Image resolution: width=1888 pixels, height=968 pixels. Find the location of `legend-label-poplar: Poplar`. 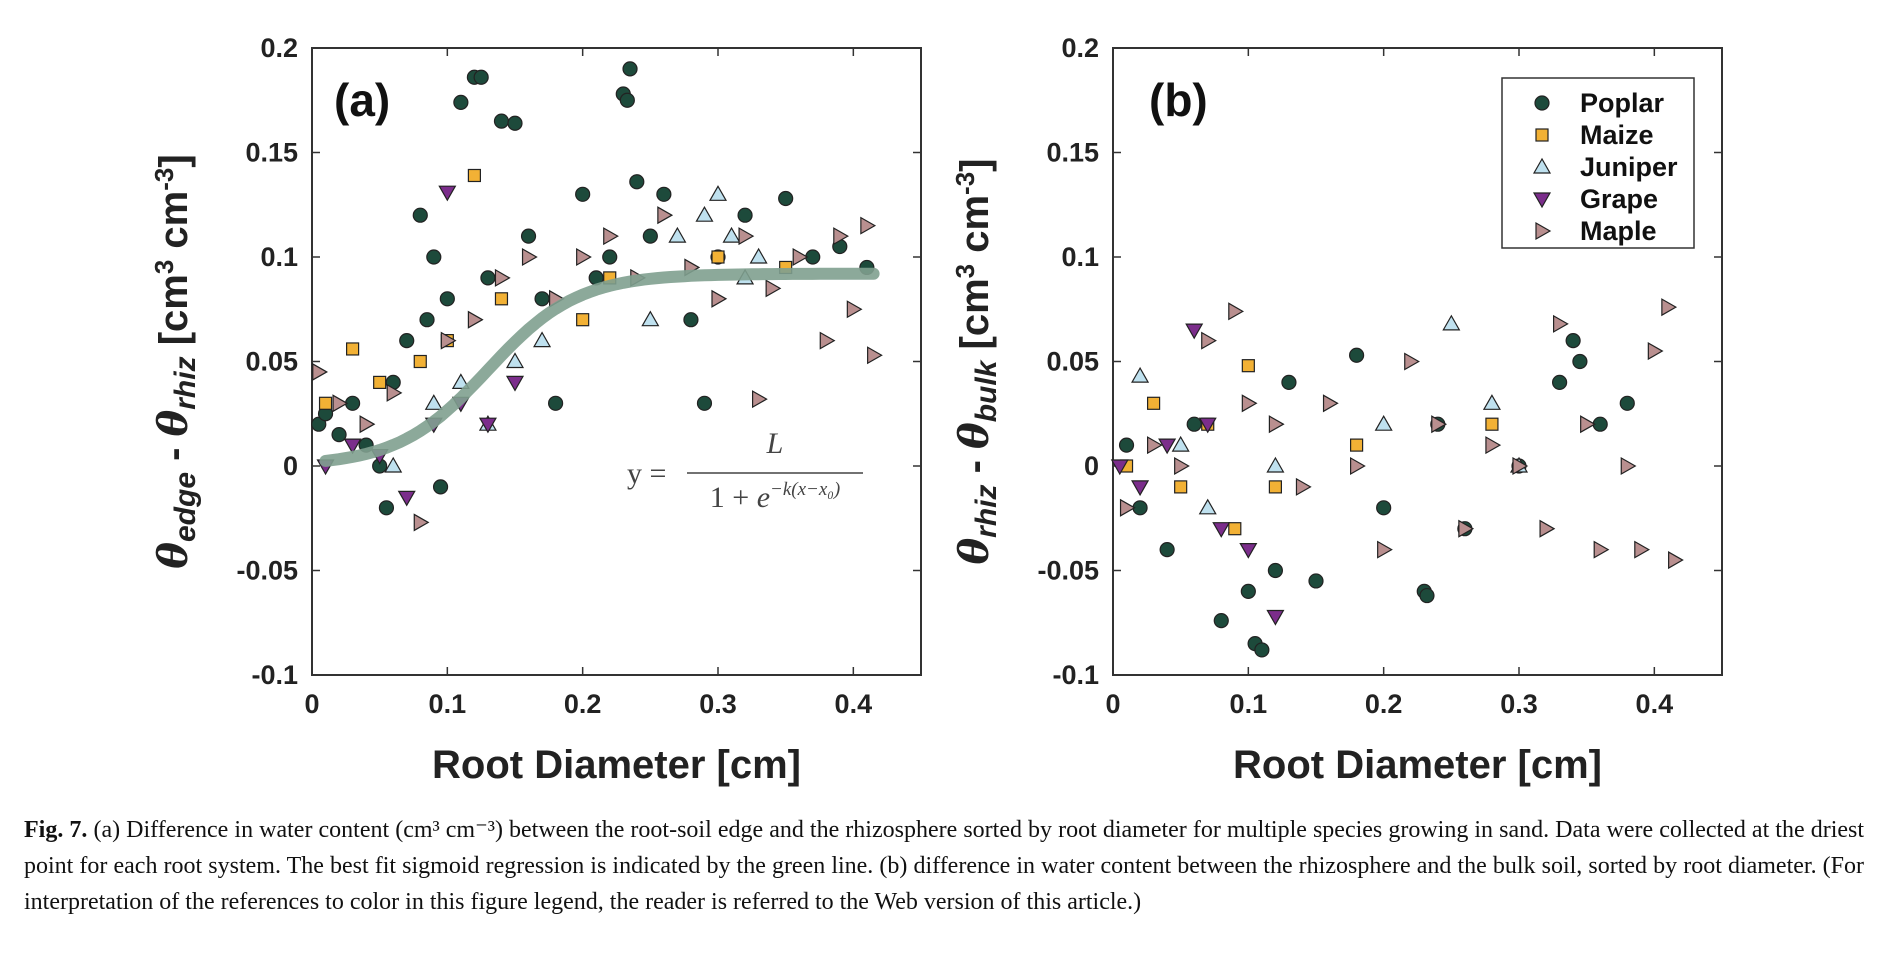

legend-label-poplar: Poplar is located at coordinates (1622, 103).